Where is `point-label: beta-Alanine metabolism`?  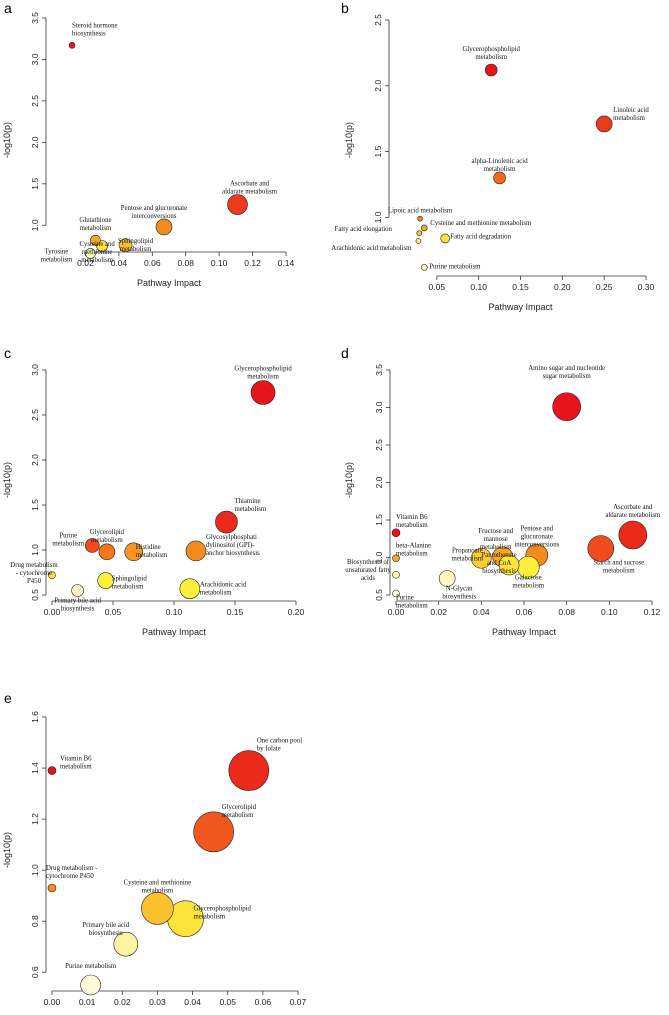
point-label: beta-Alanine metabolism is located at coordinates (413, 549).